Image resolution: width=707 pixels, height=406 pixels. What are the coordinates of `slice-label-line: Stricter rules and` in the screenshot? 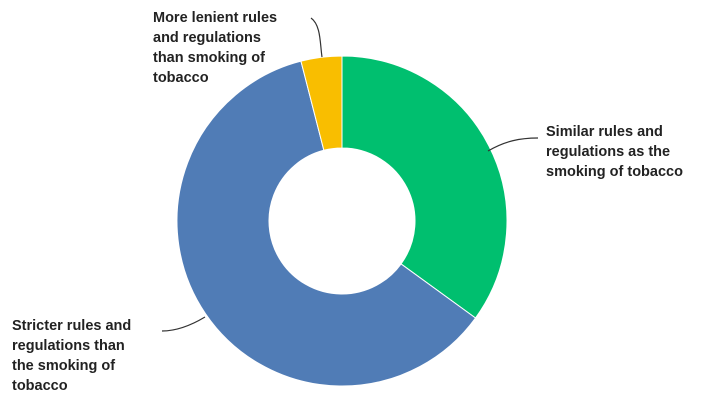 It's located at (71, 326).